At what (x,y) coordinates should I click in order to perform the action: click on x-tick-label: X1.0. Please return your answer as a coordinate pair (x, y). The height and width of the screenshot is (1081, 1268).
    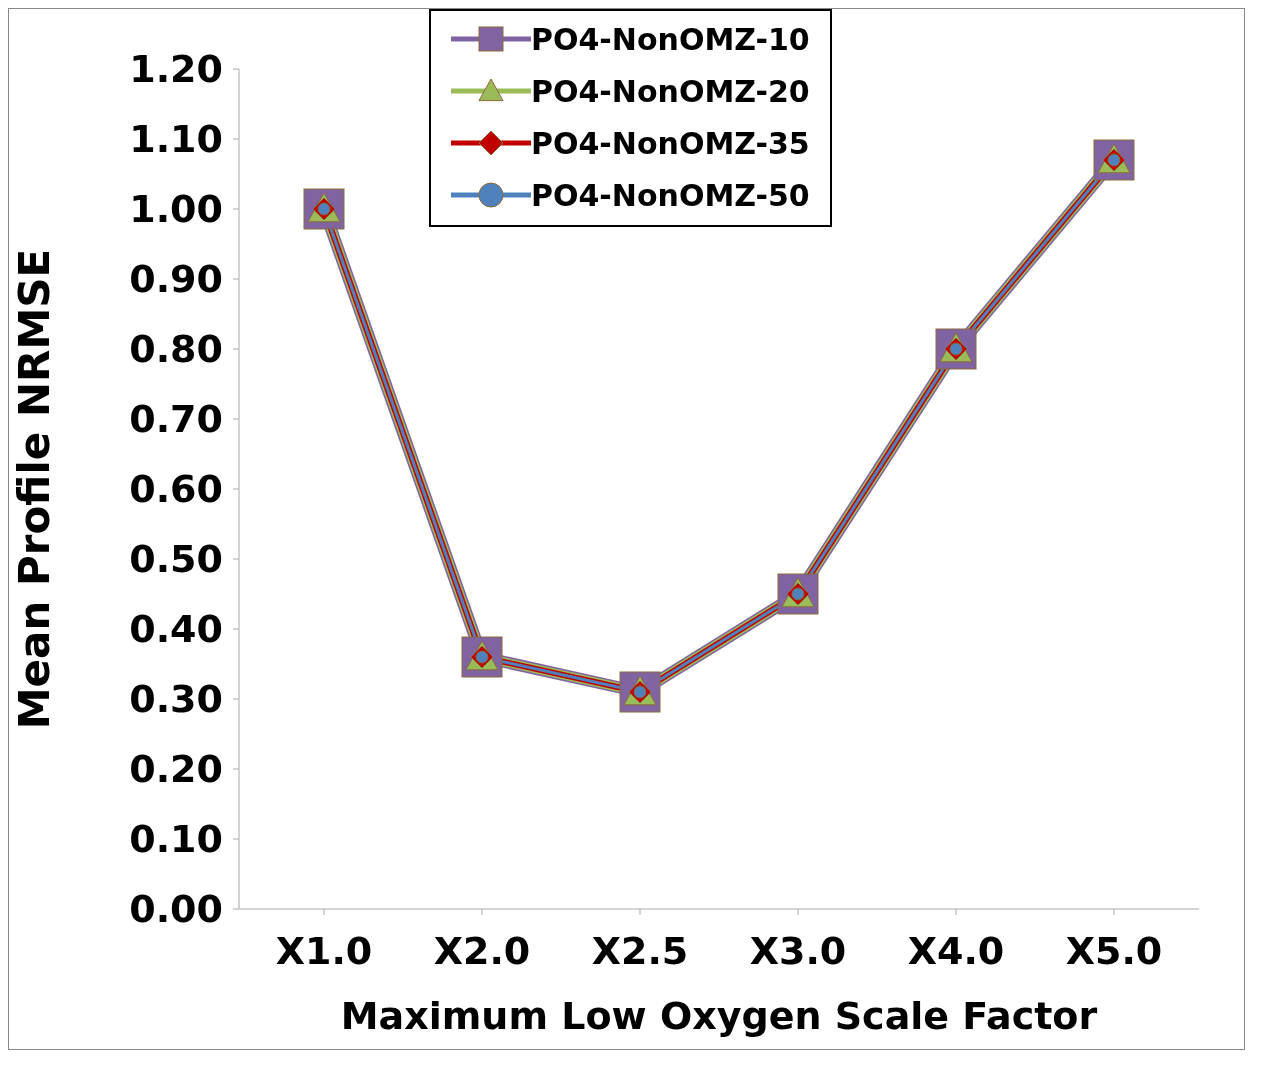
    Looking at the image, I should click on (324, 950).